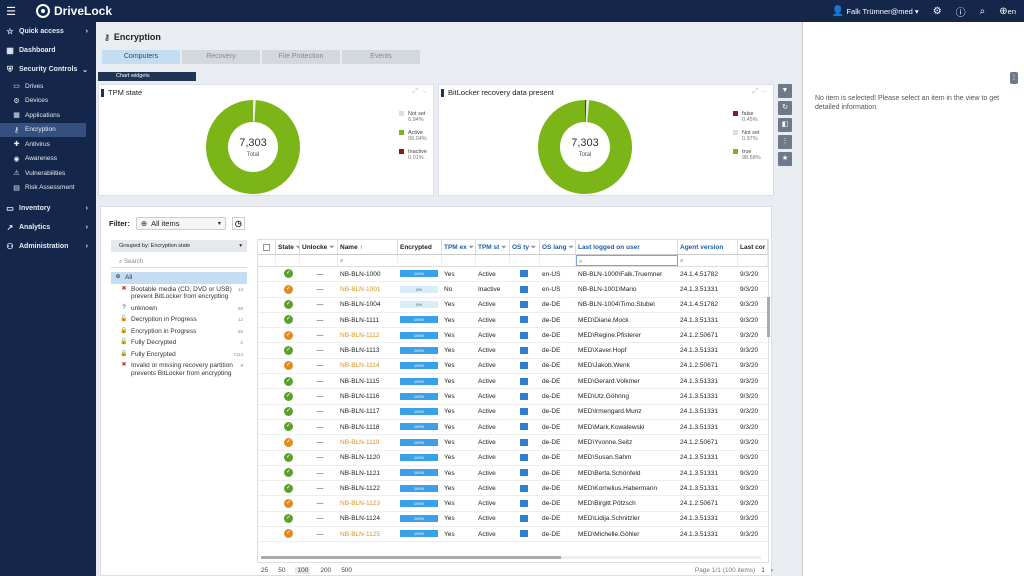 The width and height of the screenshot is (1024, 576). Describe the element at coordinates (360, 458) in the screenshot. I see `computer-name: NB-BLN-1120` at that location.